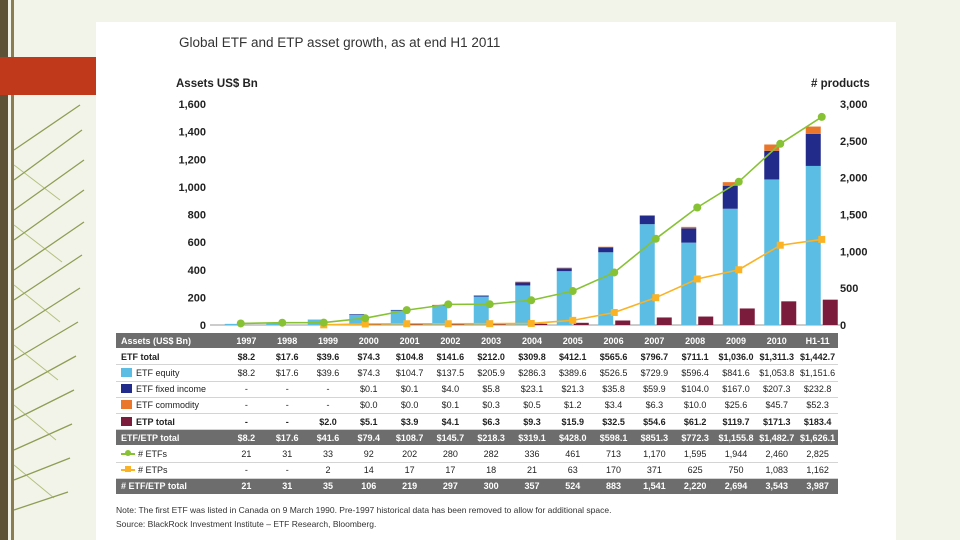 The image size is (960, 540). What do you see at coordinates (843, 326) in the screenshot?
I see `y2-tick-label: 0` at bounding box center [843, 326].